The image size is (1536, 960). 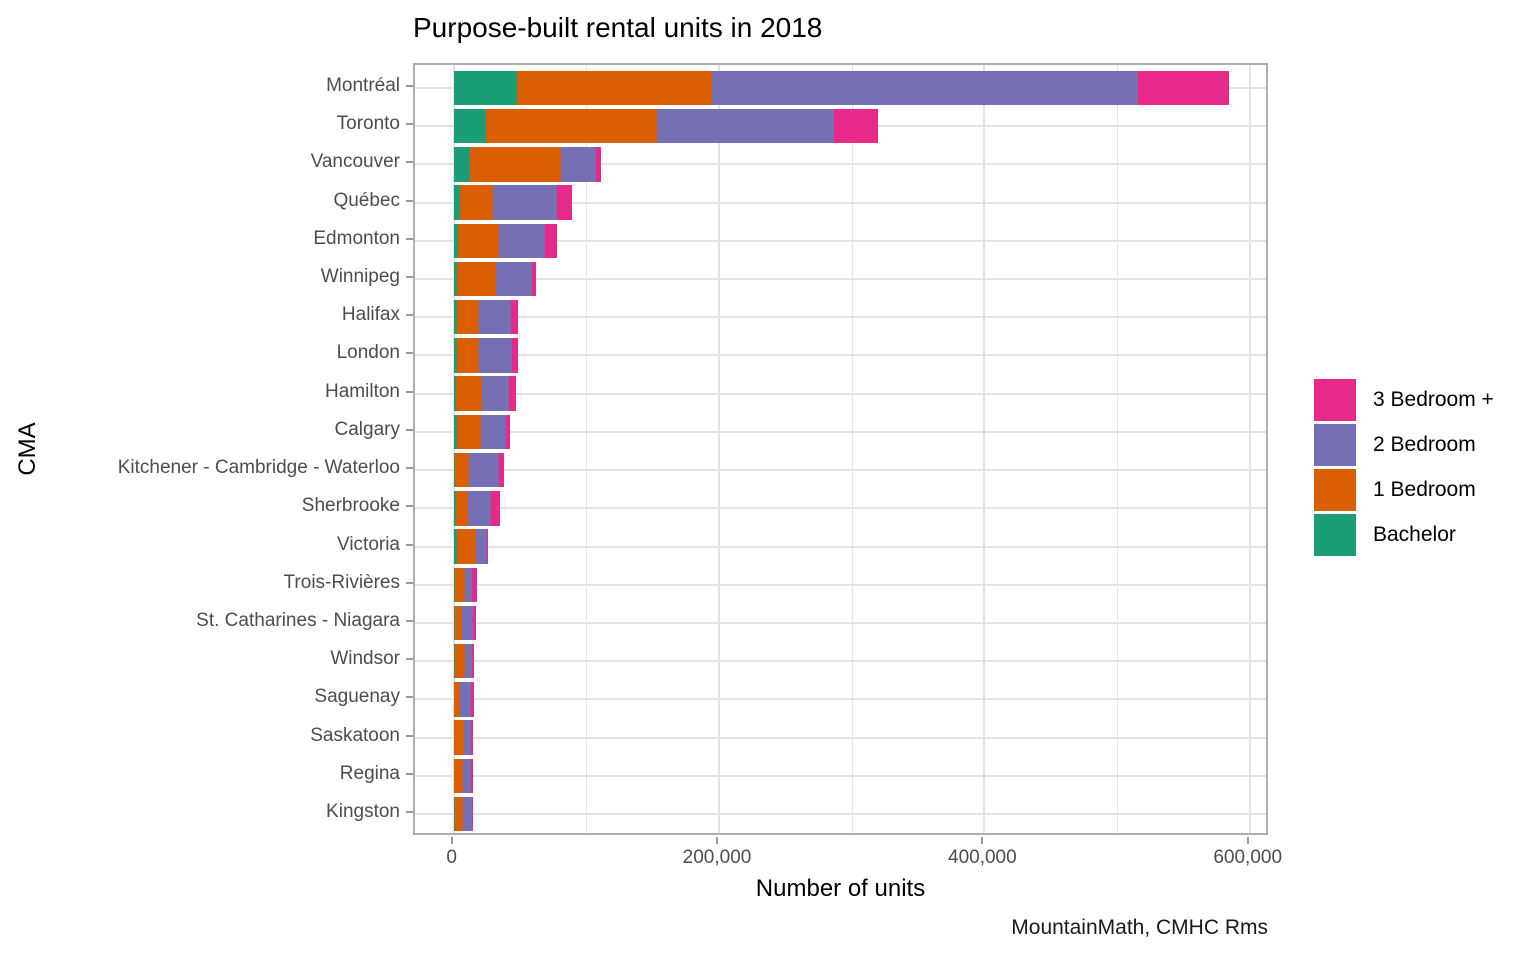 What do you see at coordinates (982, 857) in the screenshot?
I see `x-axis-tick-label: 400,000` at bounding box center [982, 857].